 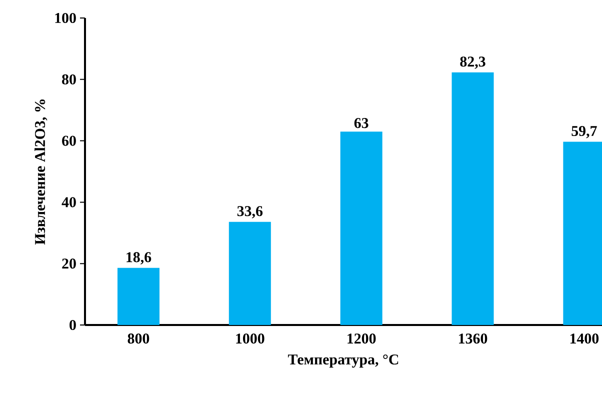 I want to click on data-label: 63, so click(x=361, y=123).